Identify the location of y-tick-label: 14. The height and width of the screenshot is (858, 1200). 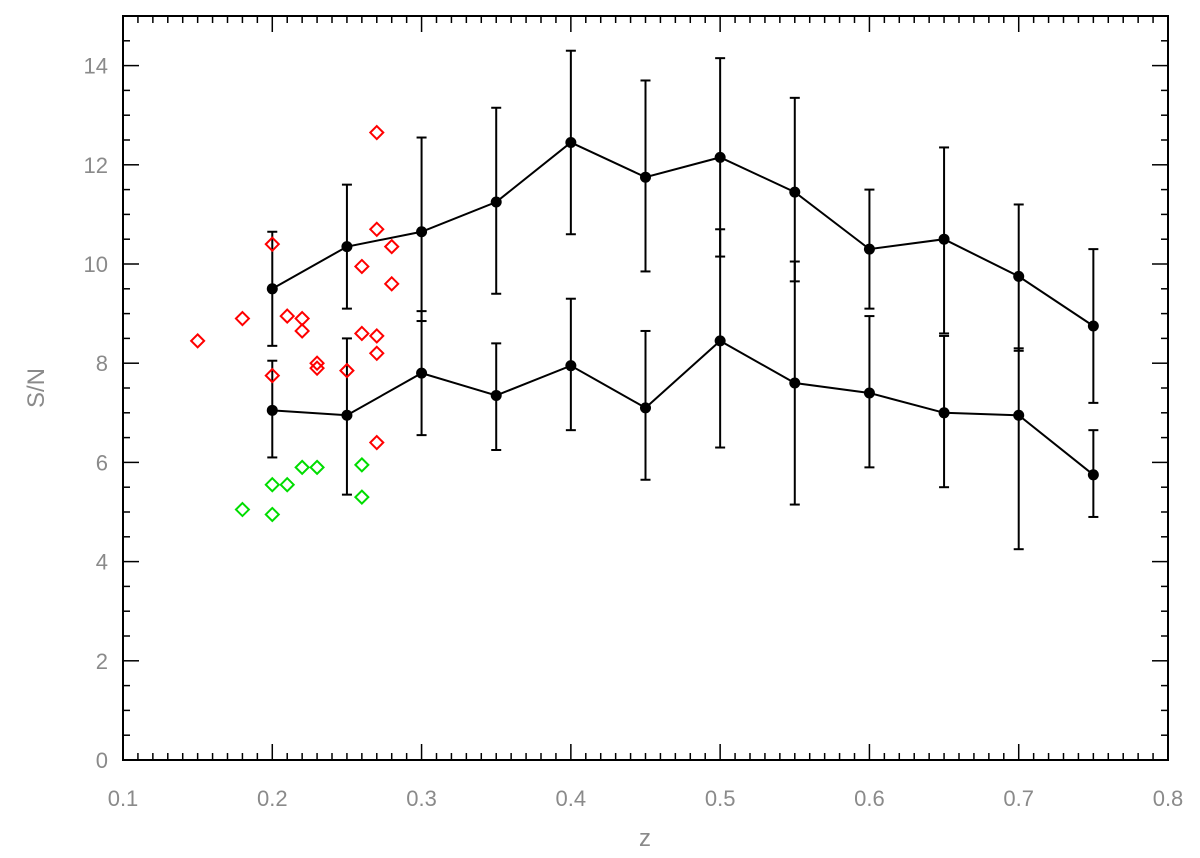
(96, 66).